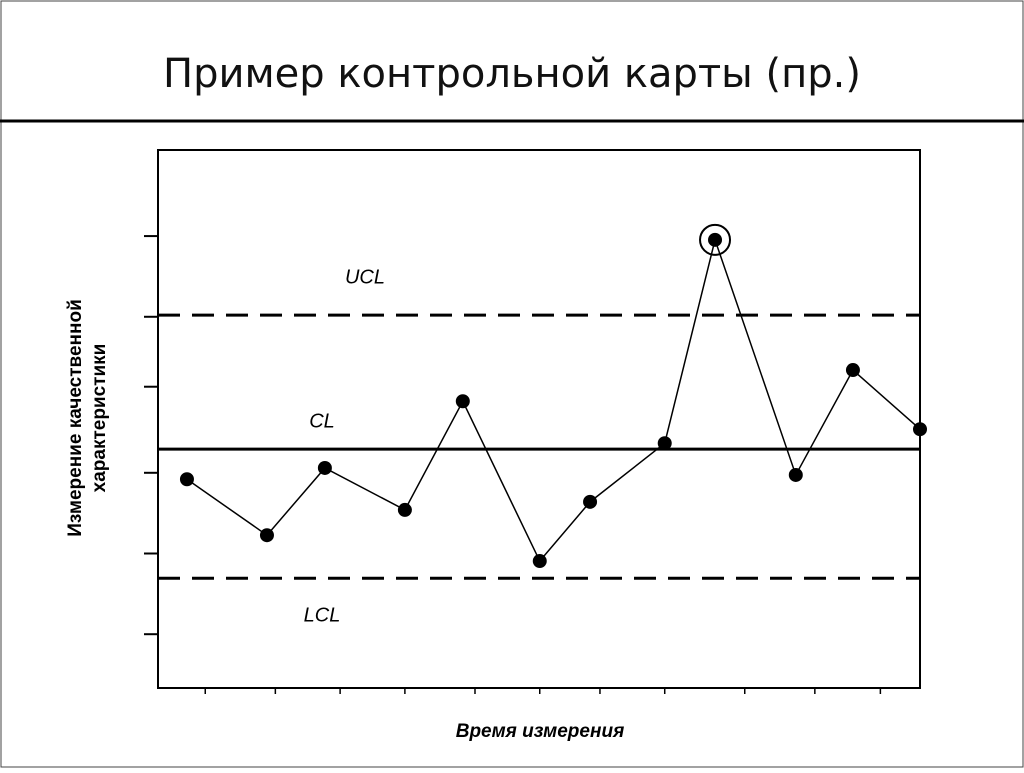  What do you see at coordinates (322, 616) in the screenshot?
I see `control-limit-label: LCL` at bounding box center [322, 616].